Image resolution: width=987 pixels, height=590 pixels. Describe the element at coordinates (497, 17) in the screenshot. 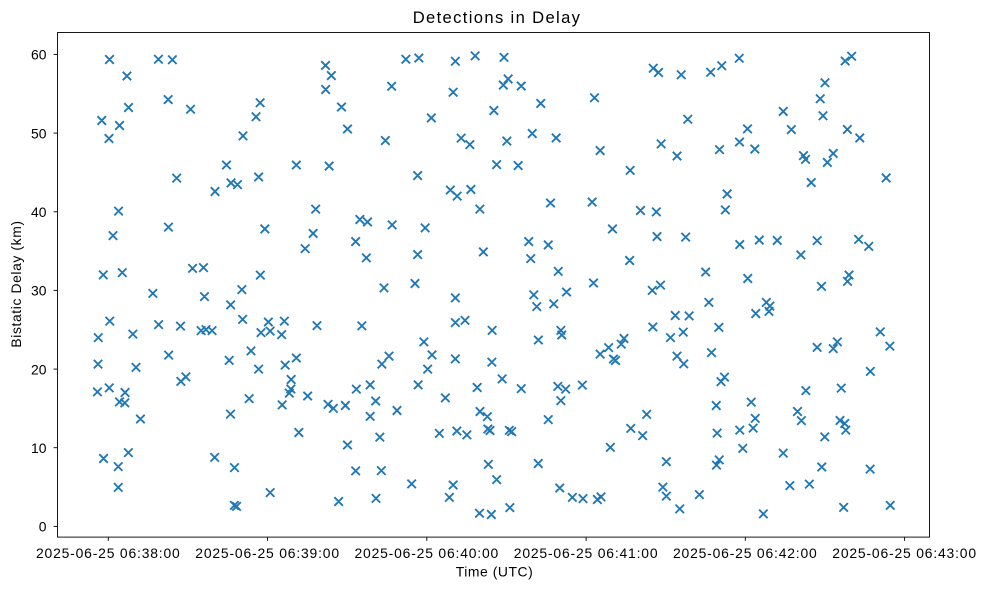

I see `svg-text: Detections in Delay` at that location.